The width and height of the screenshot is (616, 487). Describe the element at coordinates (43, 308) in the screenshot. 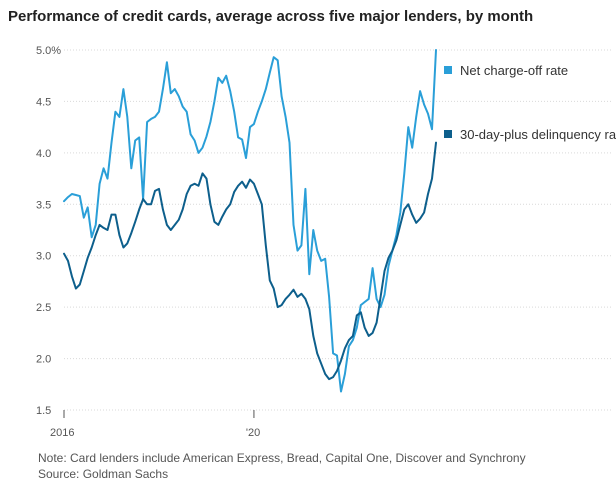

I see `y-tick-label: 2.5` at that location.